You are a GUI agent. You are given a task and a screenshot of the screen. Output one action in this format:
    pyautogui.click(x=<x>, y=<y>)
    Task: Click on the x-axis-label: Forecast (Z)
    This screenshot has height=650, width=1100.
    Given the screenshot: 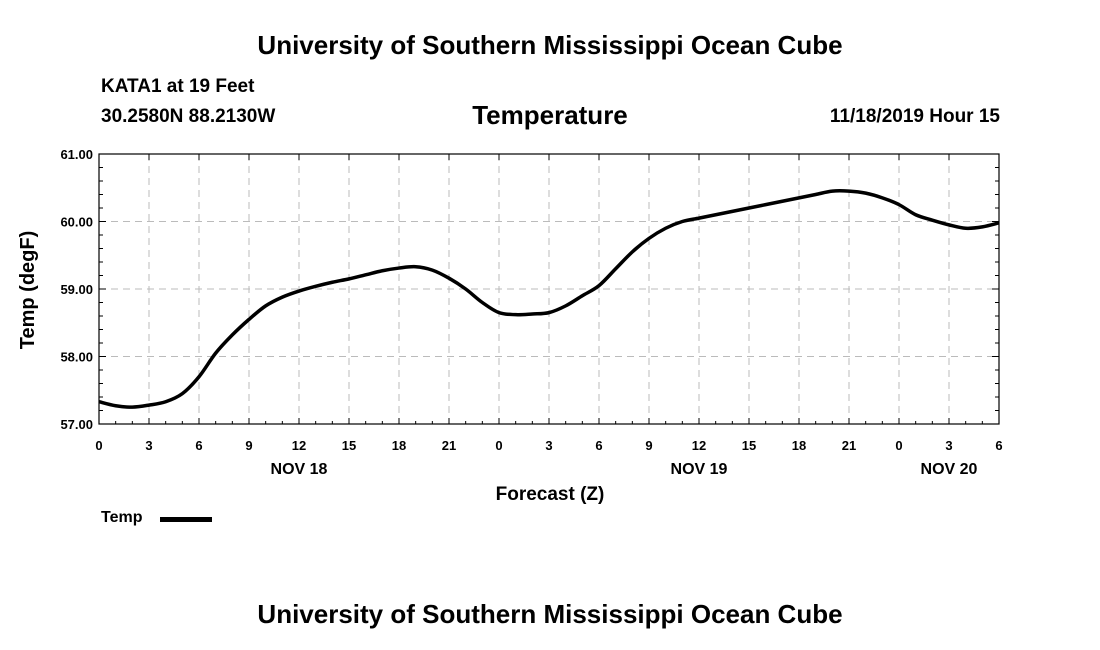 What is the action you would take?
    pyautogui.click(x=550, y=494)
    